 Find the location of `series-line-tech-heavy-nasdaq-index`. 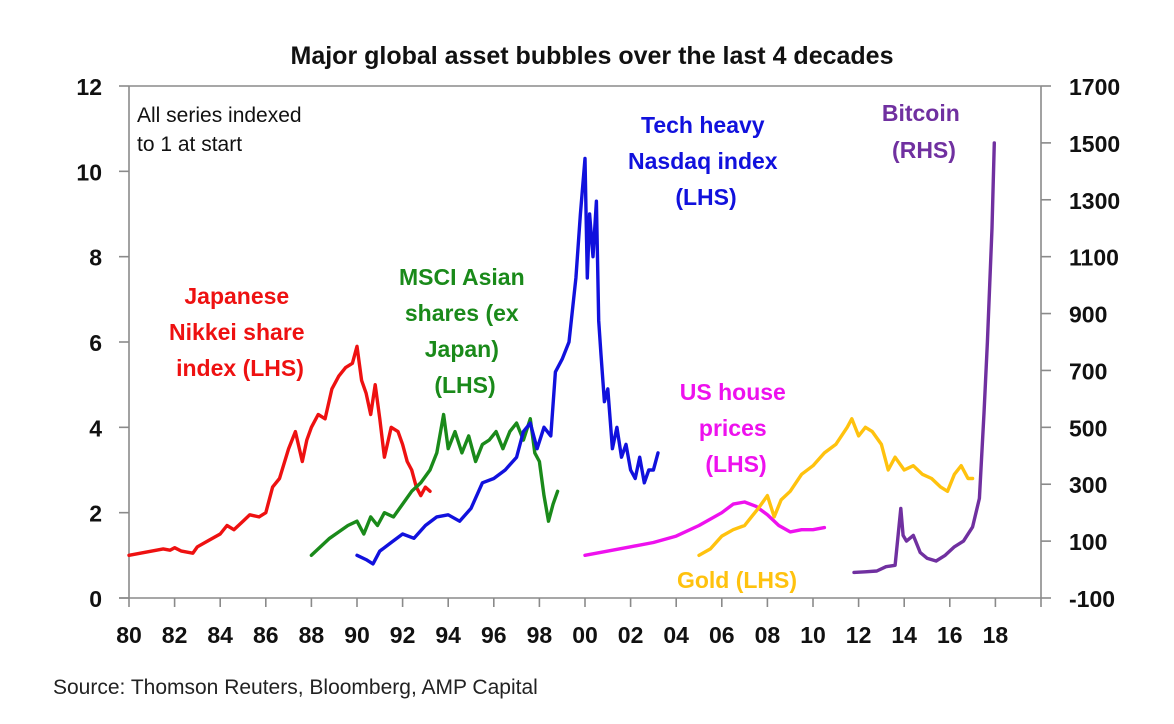

series-line-tech-heavy-nasdaq-index is located at coordinates (507, 361).